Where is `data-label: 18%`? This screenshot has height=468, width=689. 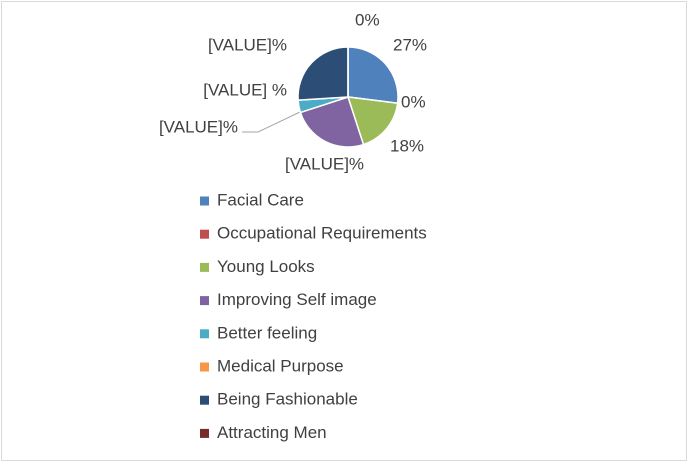
data-label: 18% is located at coordinates (407, 145).